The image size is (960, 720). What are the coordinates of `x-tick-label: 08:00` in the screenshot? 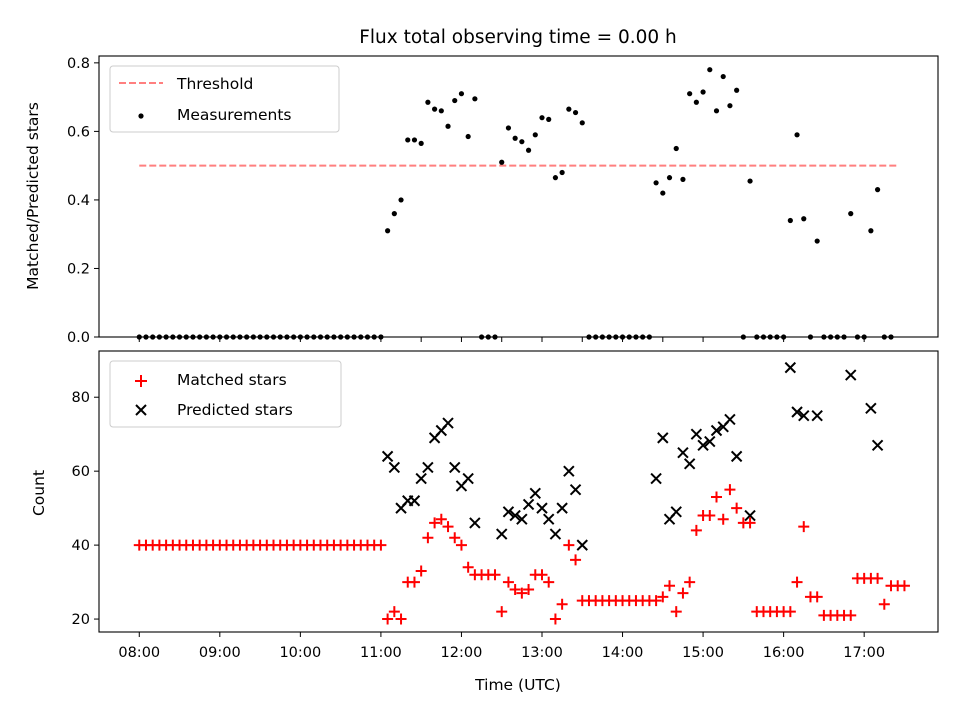 It's located at (139, 653).